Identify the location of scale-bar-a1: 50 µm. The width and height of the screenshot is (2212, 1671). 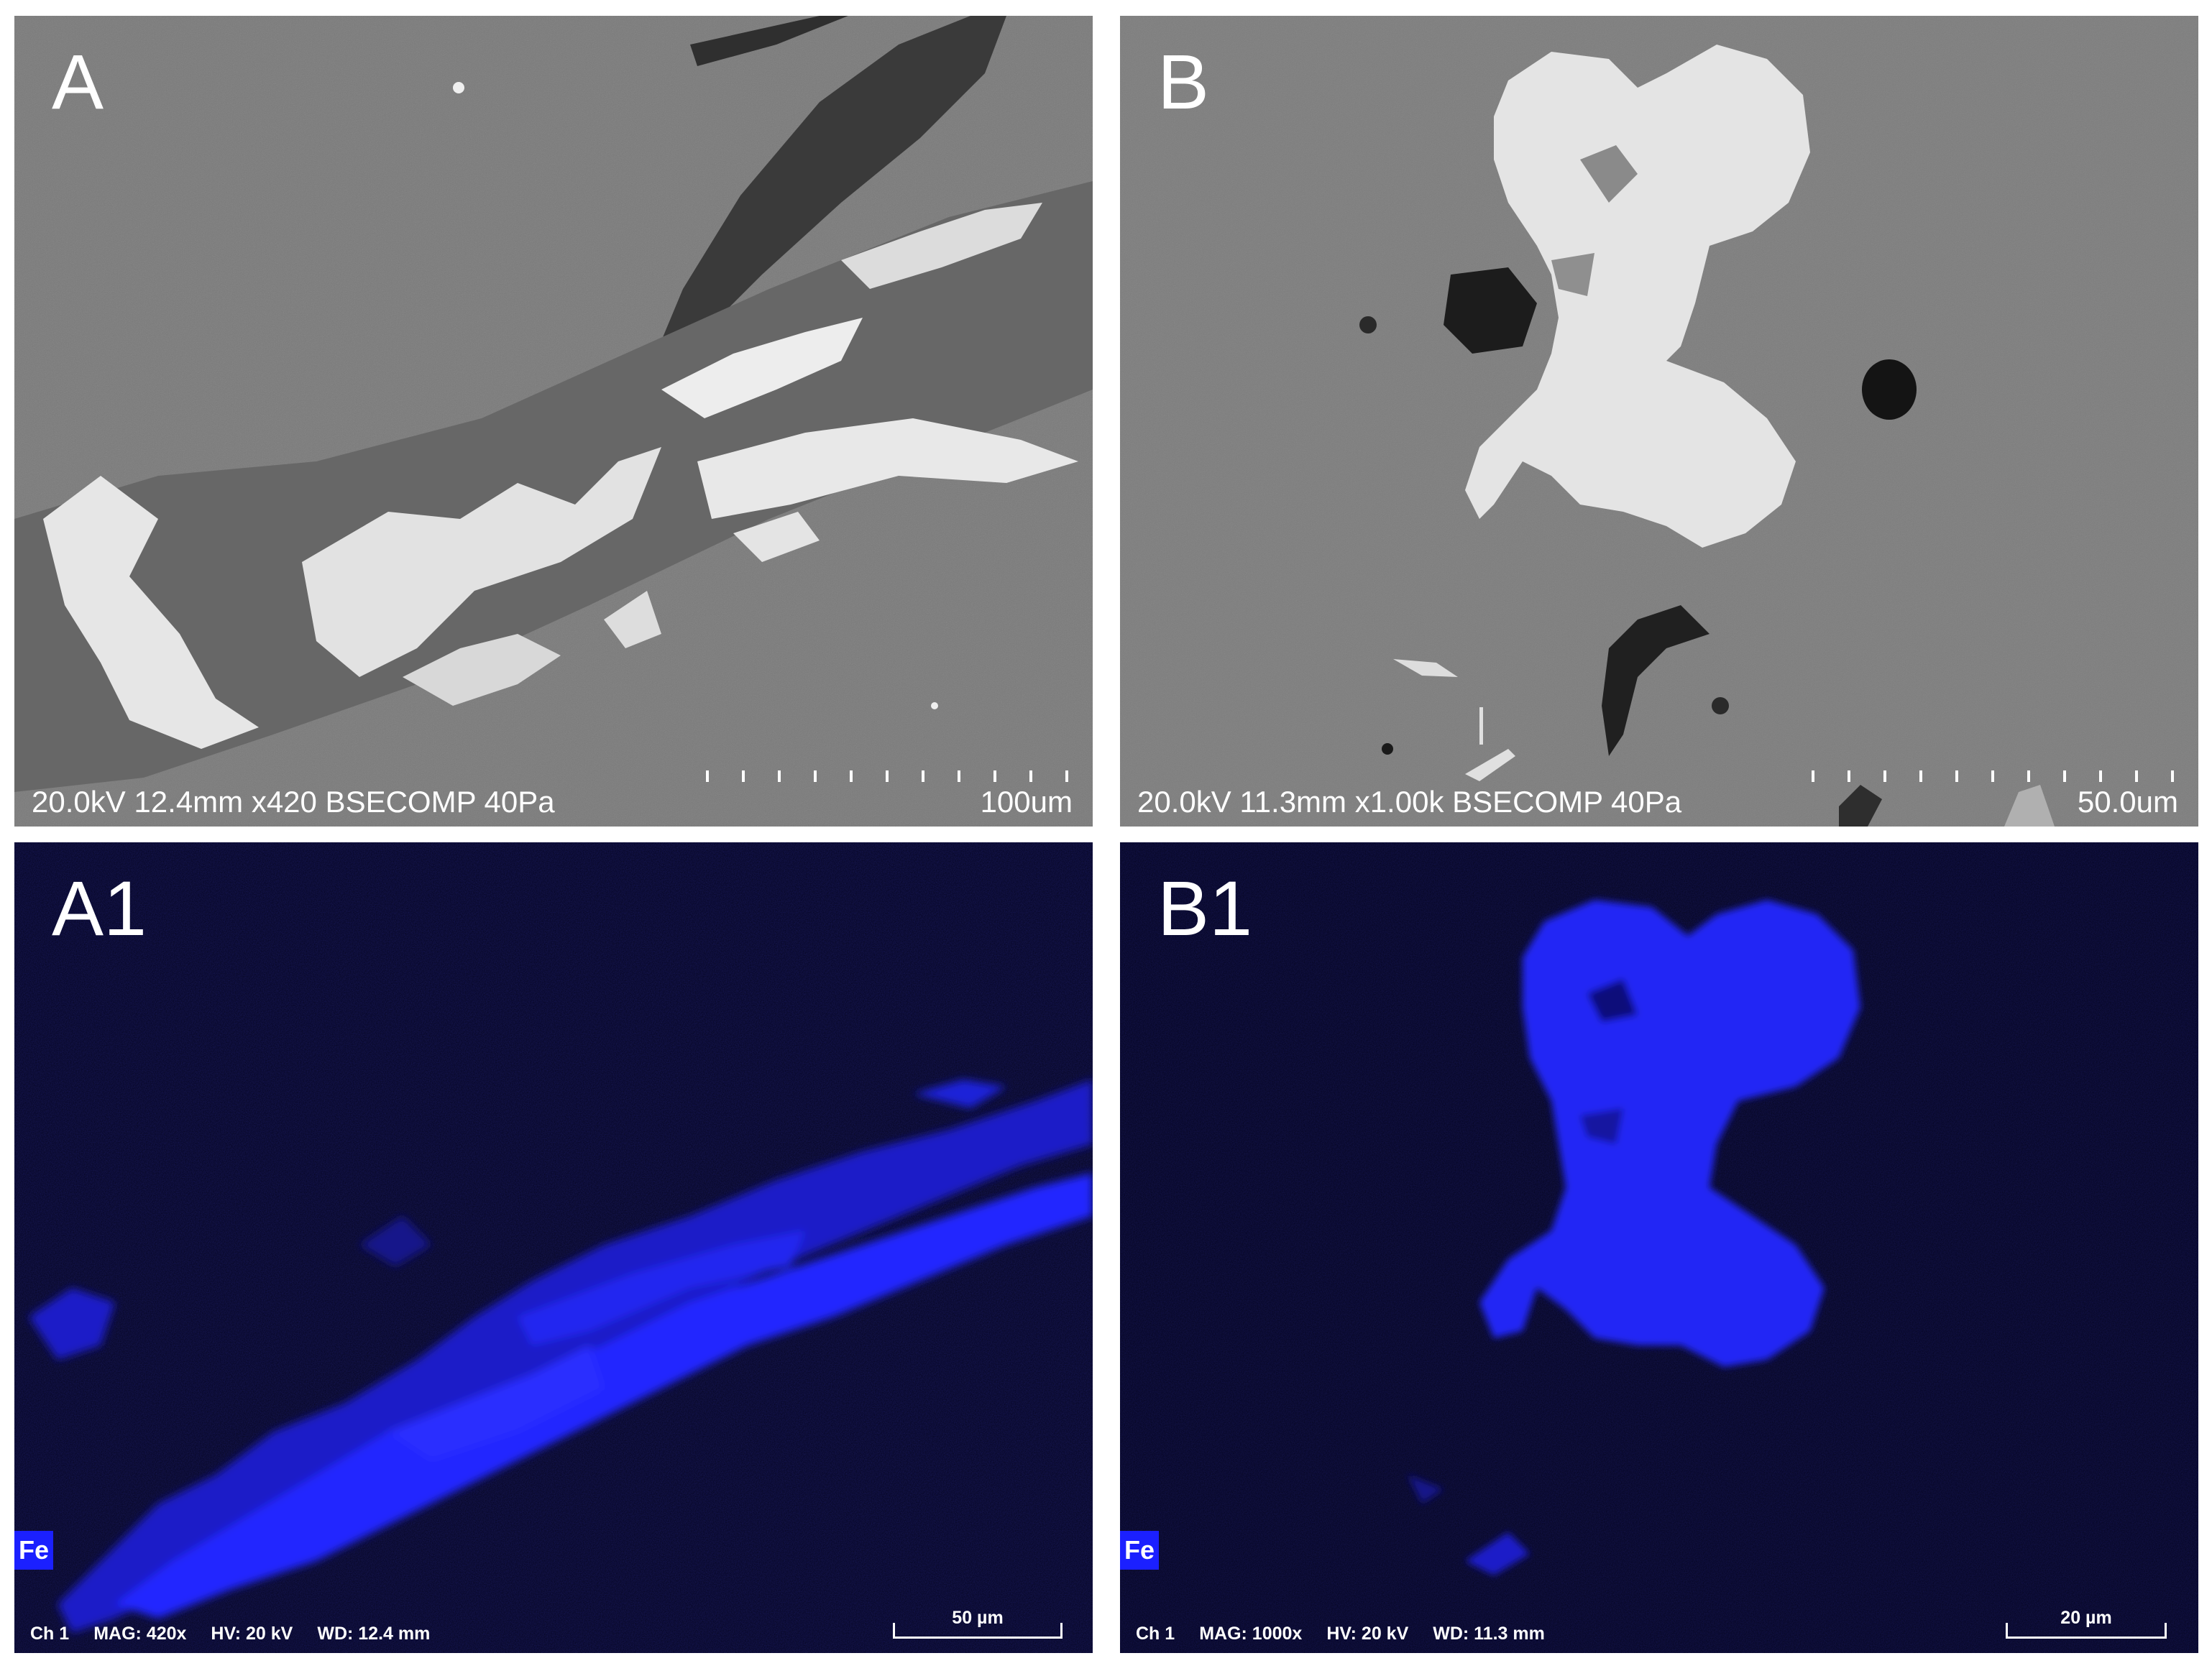
(978, 1621).